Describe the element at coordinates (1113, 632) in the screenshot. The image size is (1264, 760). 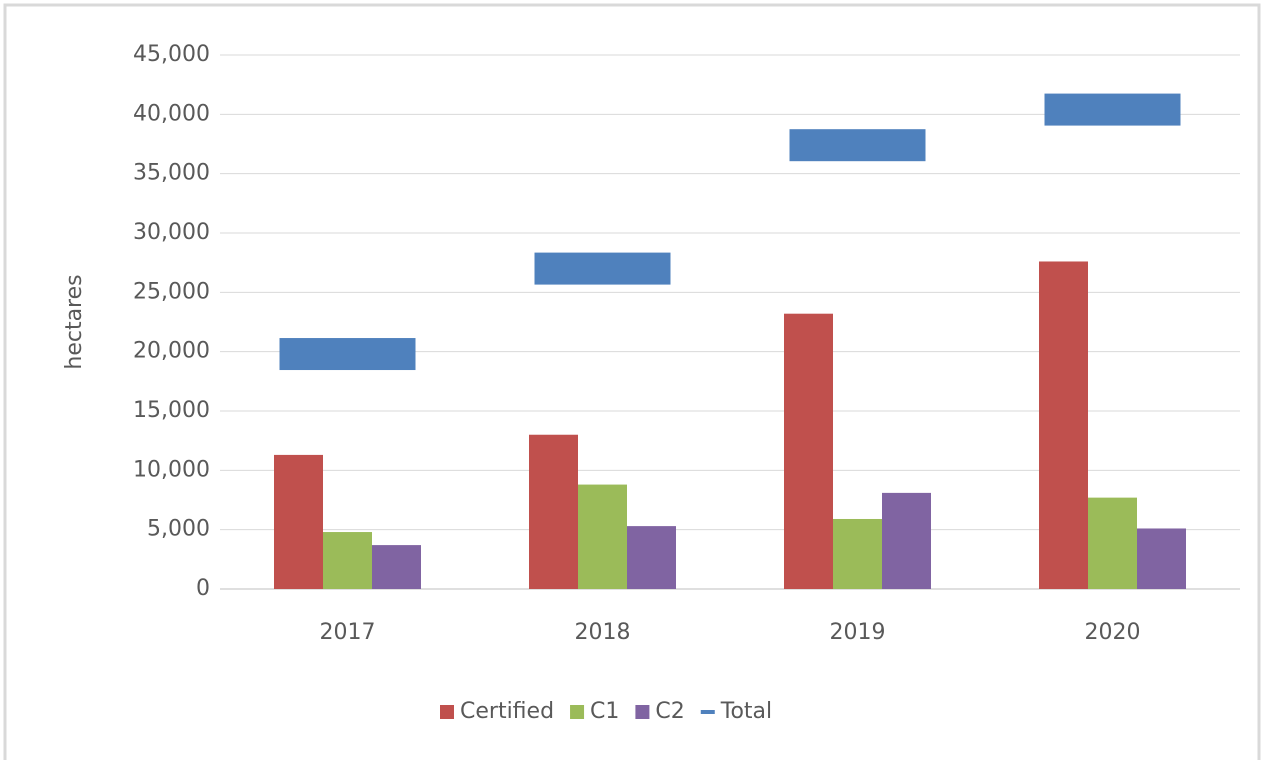
I see `x-tick-label: 2020` at that location.